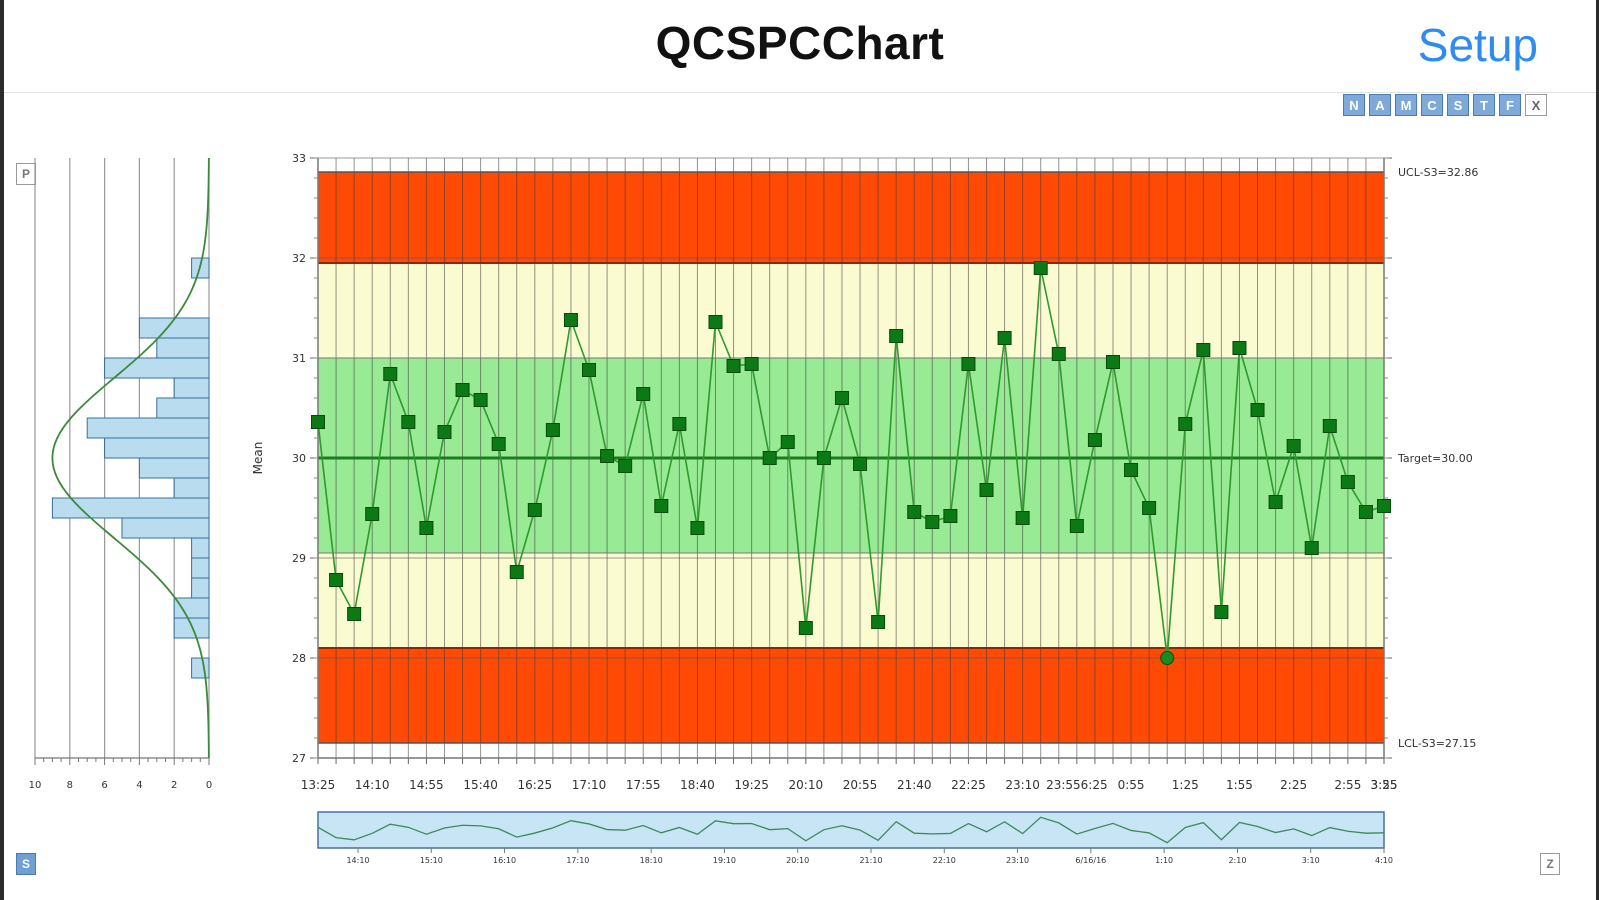 The image size is (1599, 900). I want to click on toolbar-close-button: X, so click(1536, 105).